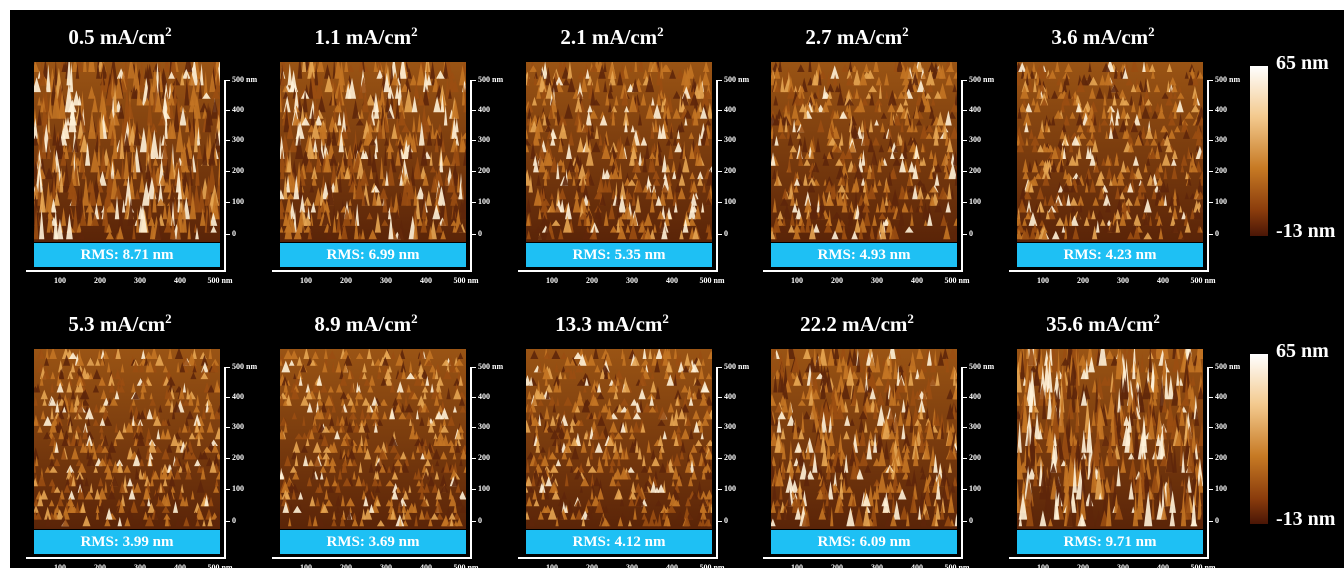 Image resolution: width=1344 pixels, height=582 pixels. I want to click on rms-label: RMS: 3.69 nm, so click(373, 542).